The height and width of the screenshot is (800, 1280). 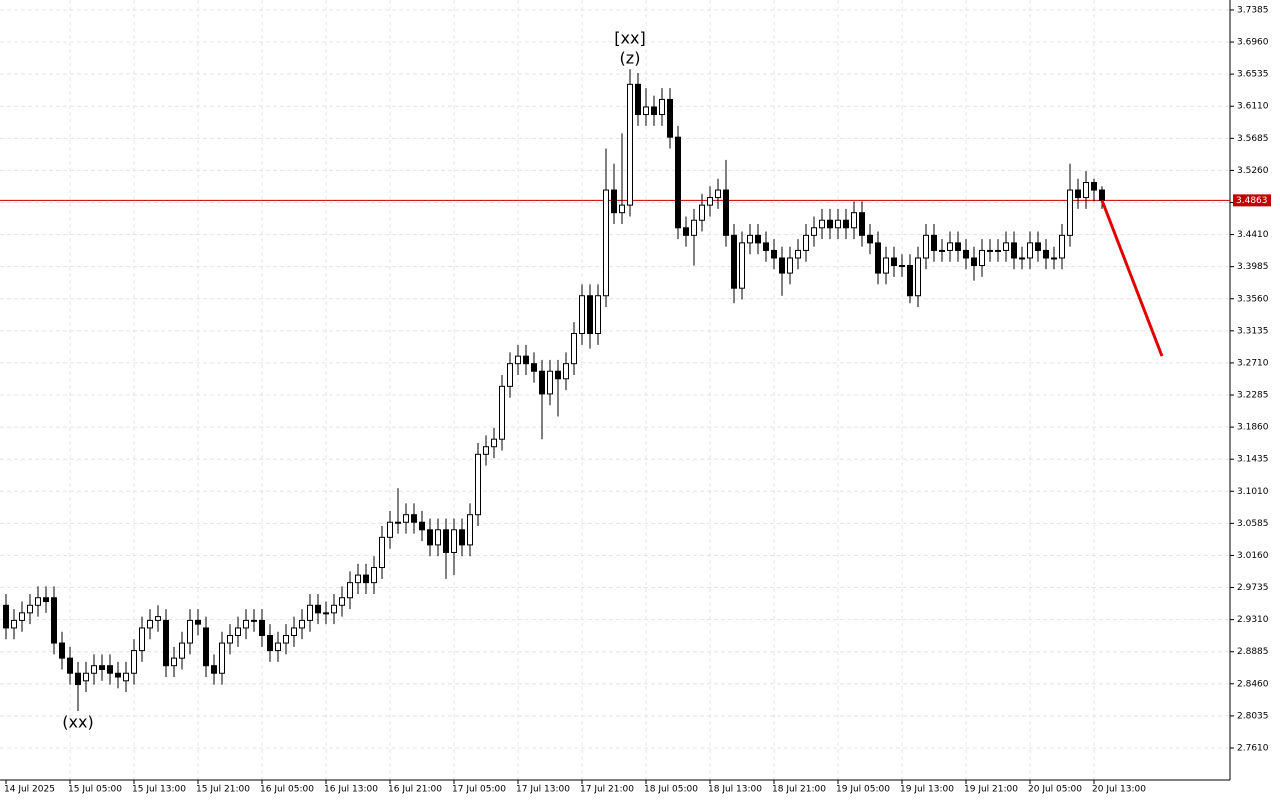 I want to click on y-tick-label: 3.4410, so click(x=1253, y=235).